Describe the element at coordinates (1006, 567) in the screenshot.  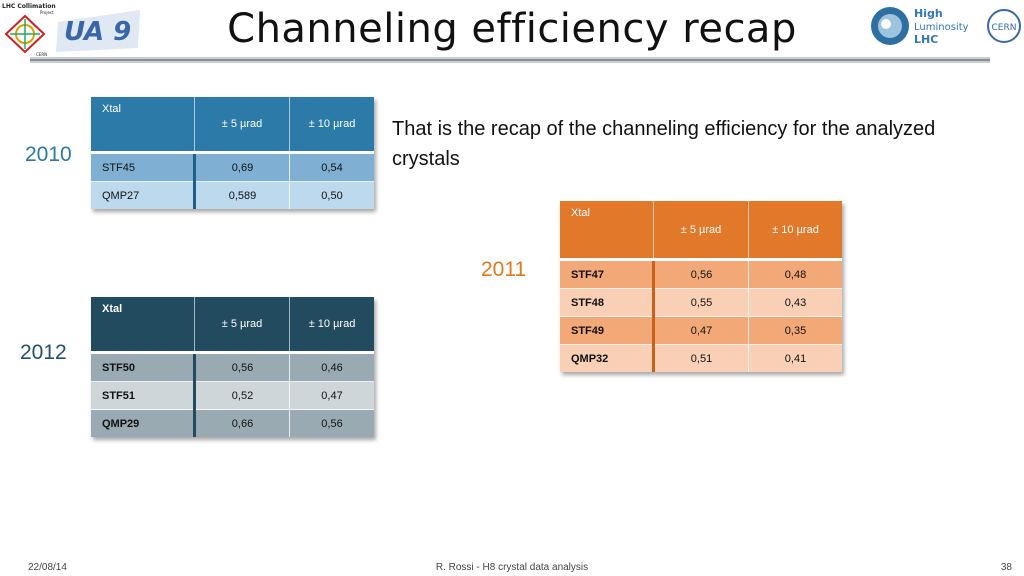
I see `footer-page-number: 38` at that location.